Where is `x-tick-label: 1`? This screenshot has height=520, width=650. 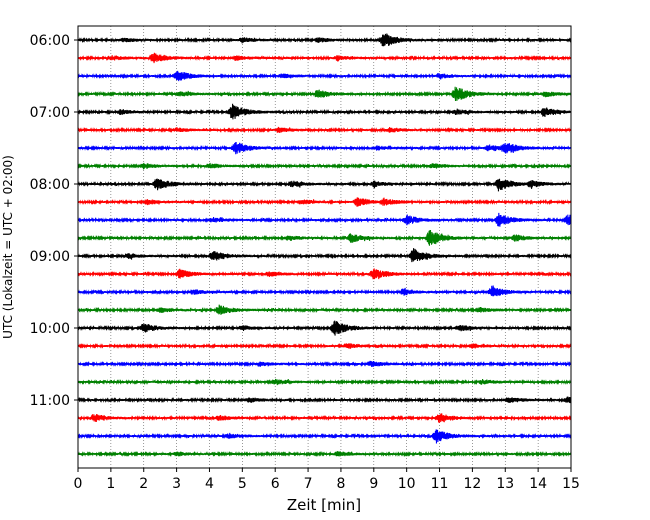
x-tick-label: 1 is located at coordinates (110, 484).